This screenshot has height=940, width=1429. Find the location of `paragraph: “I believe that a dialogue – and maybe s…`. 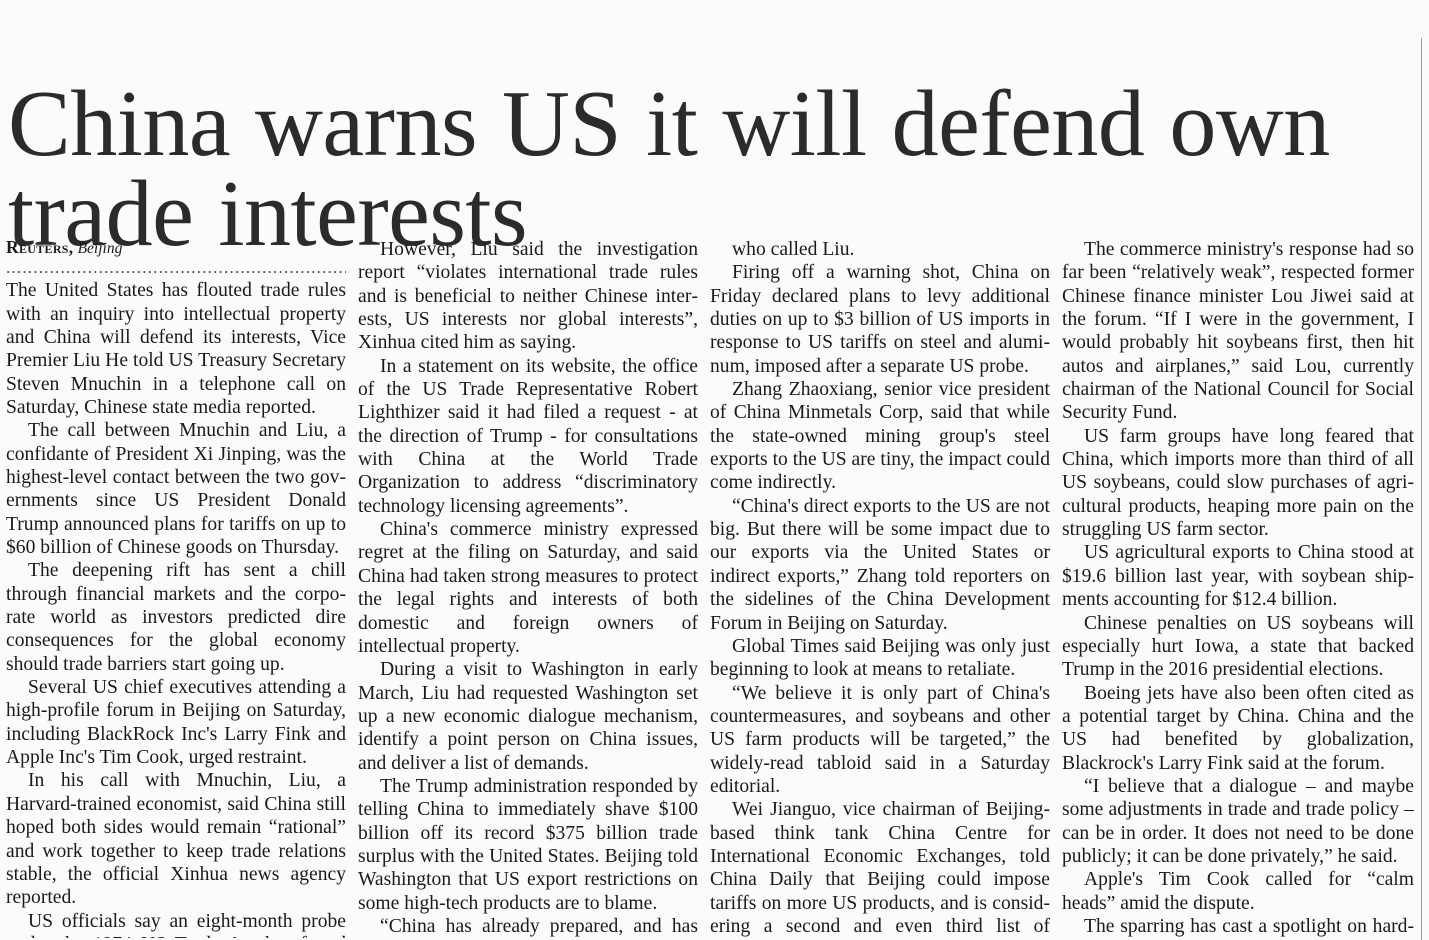

paragraph: “I believe that a dialogue – and maybe s… is located at coordinates (1238, 821).